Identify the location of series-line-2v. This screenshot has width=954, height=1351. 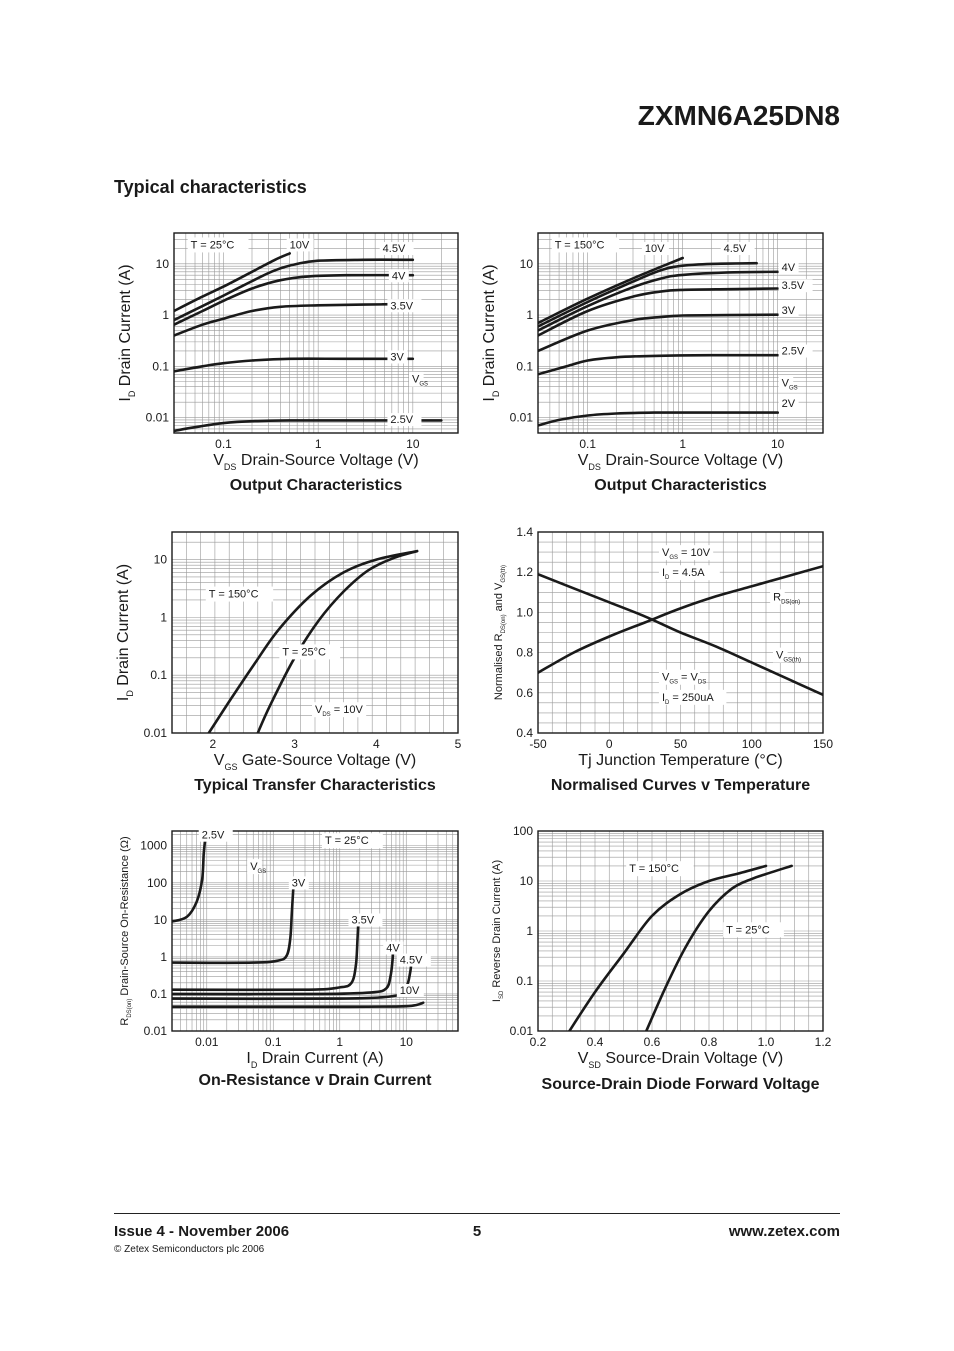
(658, 419).